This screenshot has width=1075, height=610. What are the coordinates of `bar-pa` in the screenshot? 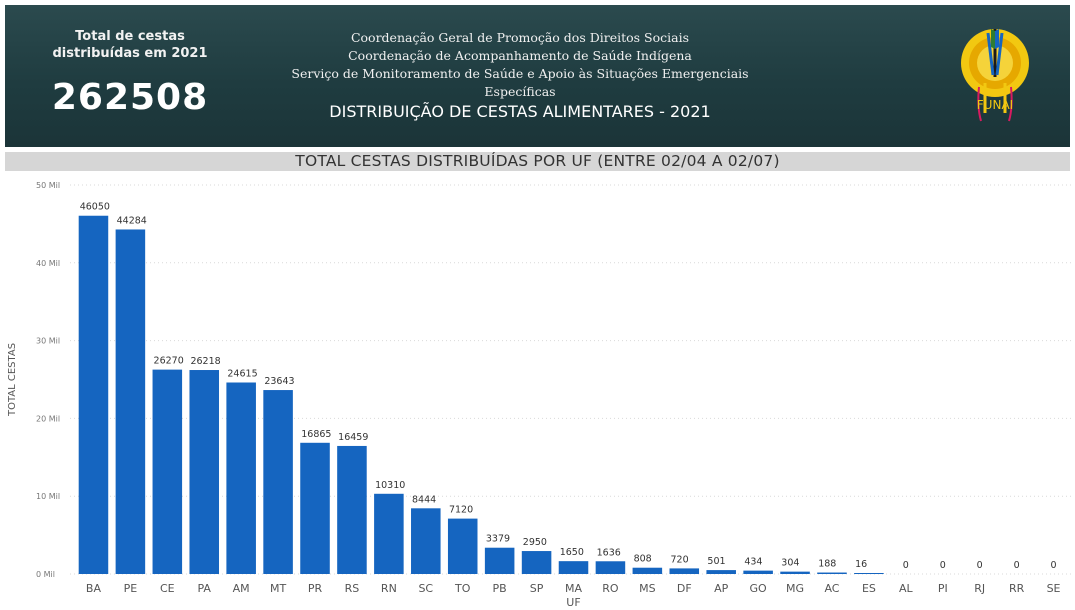 It's located at (204, 472).